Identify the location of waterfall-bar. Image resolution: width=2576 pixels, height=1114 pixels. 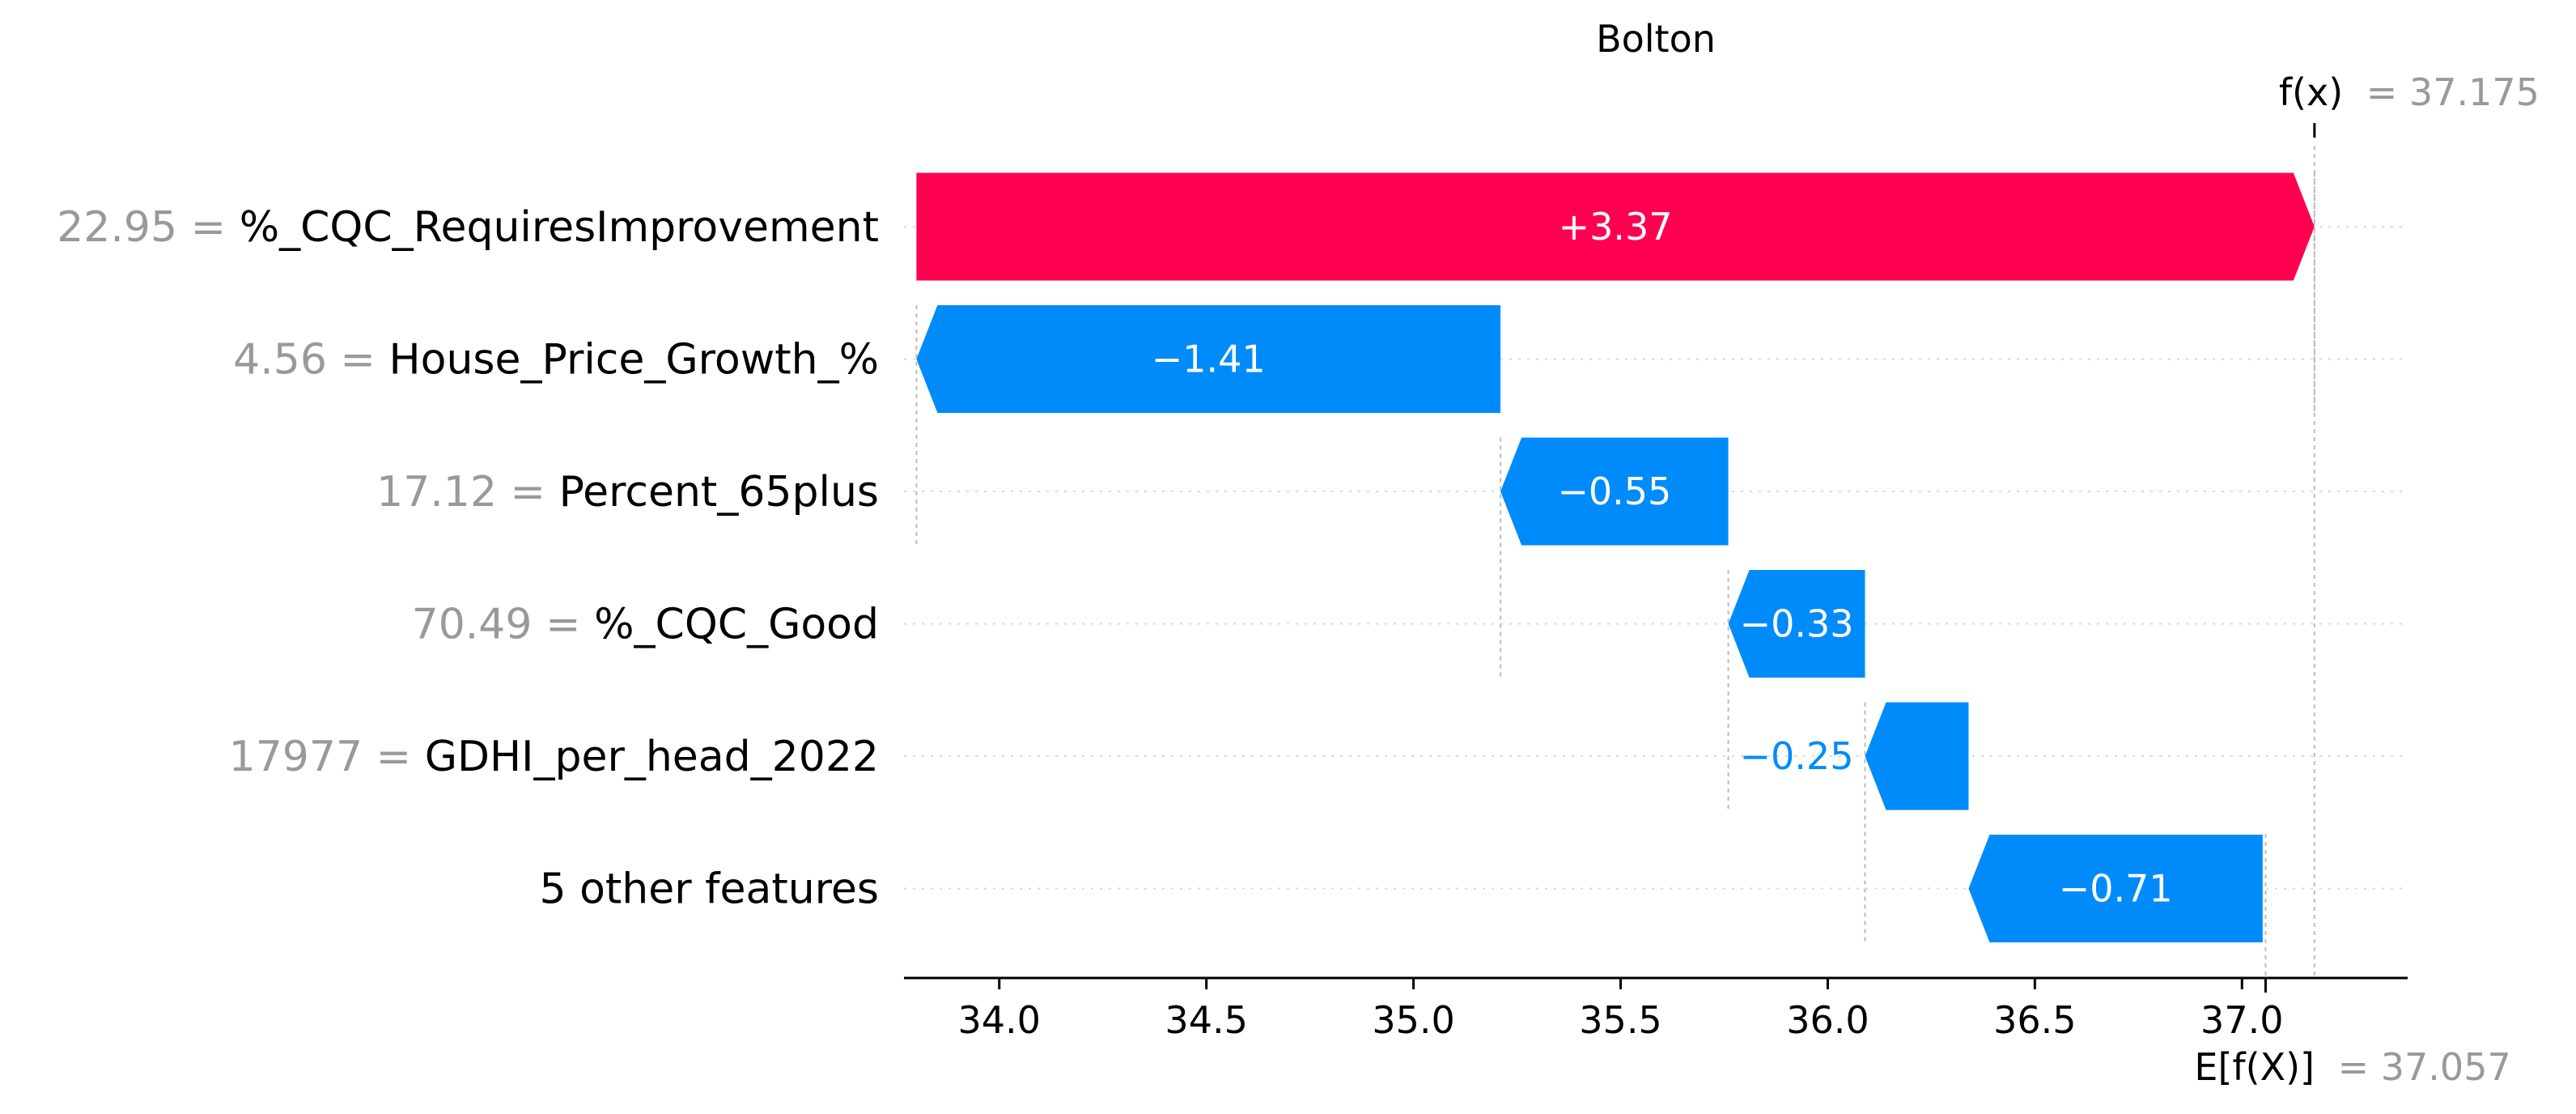
(1916, 756).